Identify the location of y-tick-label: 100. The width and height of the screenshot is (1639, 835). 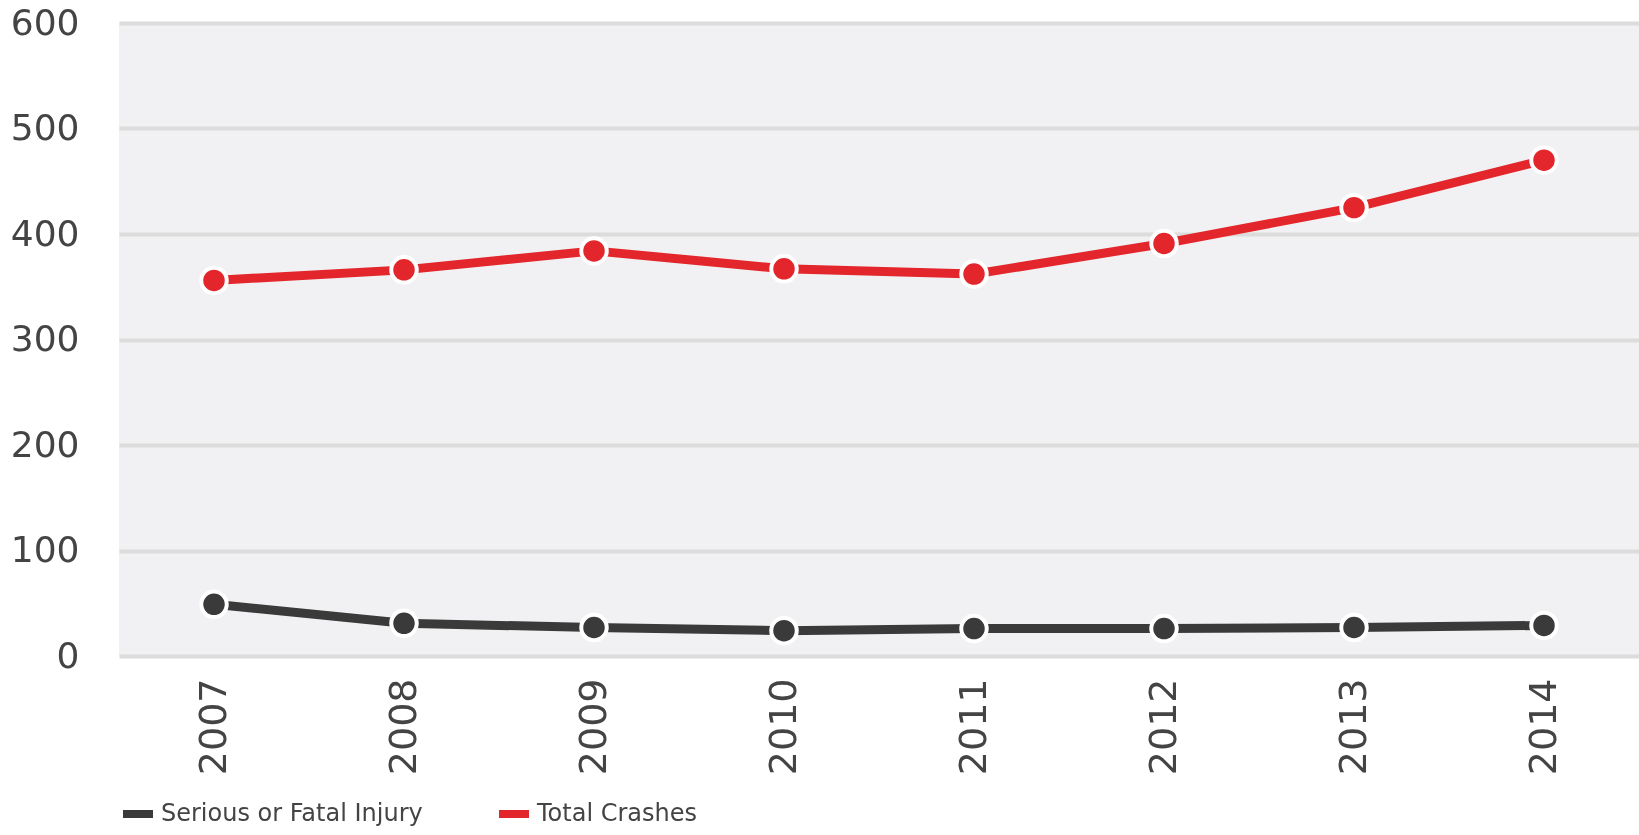
(45, 549).